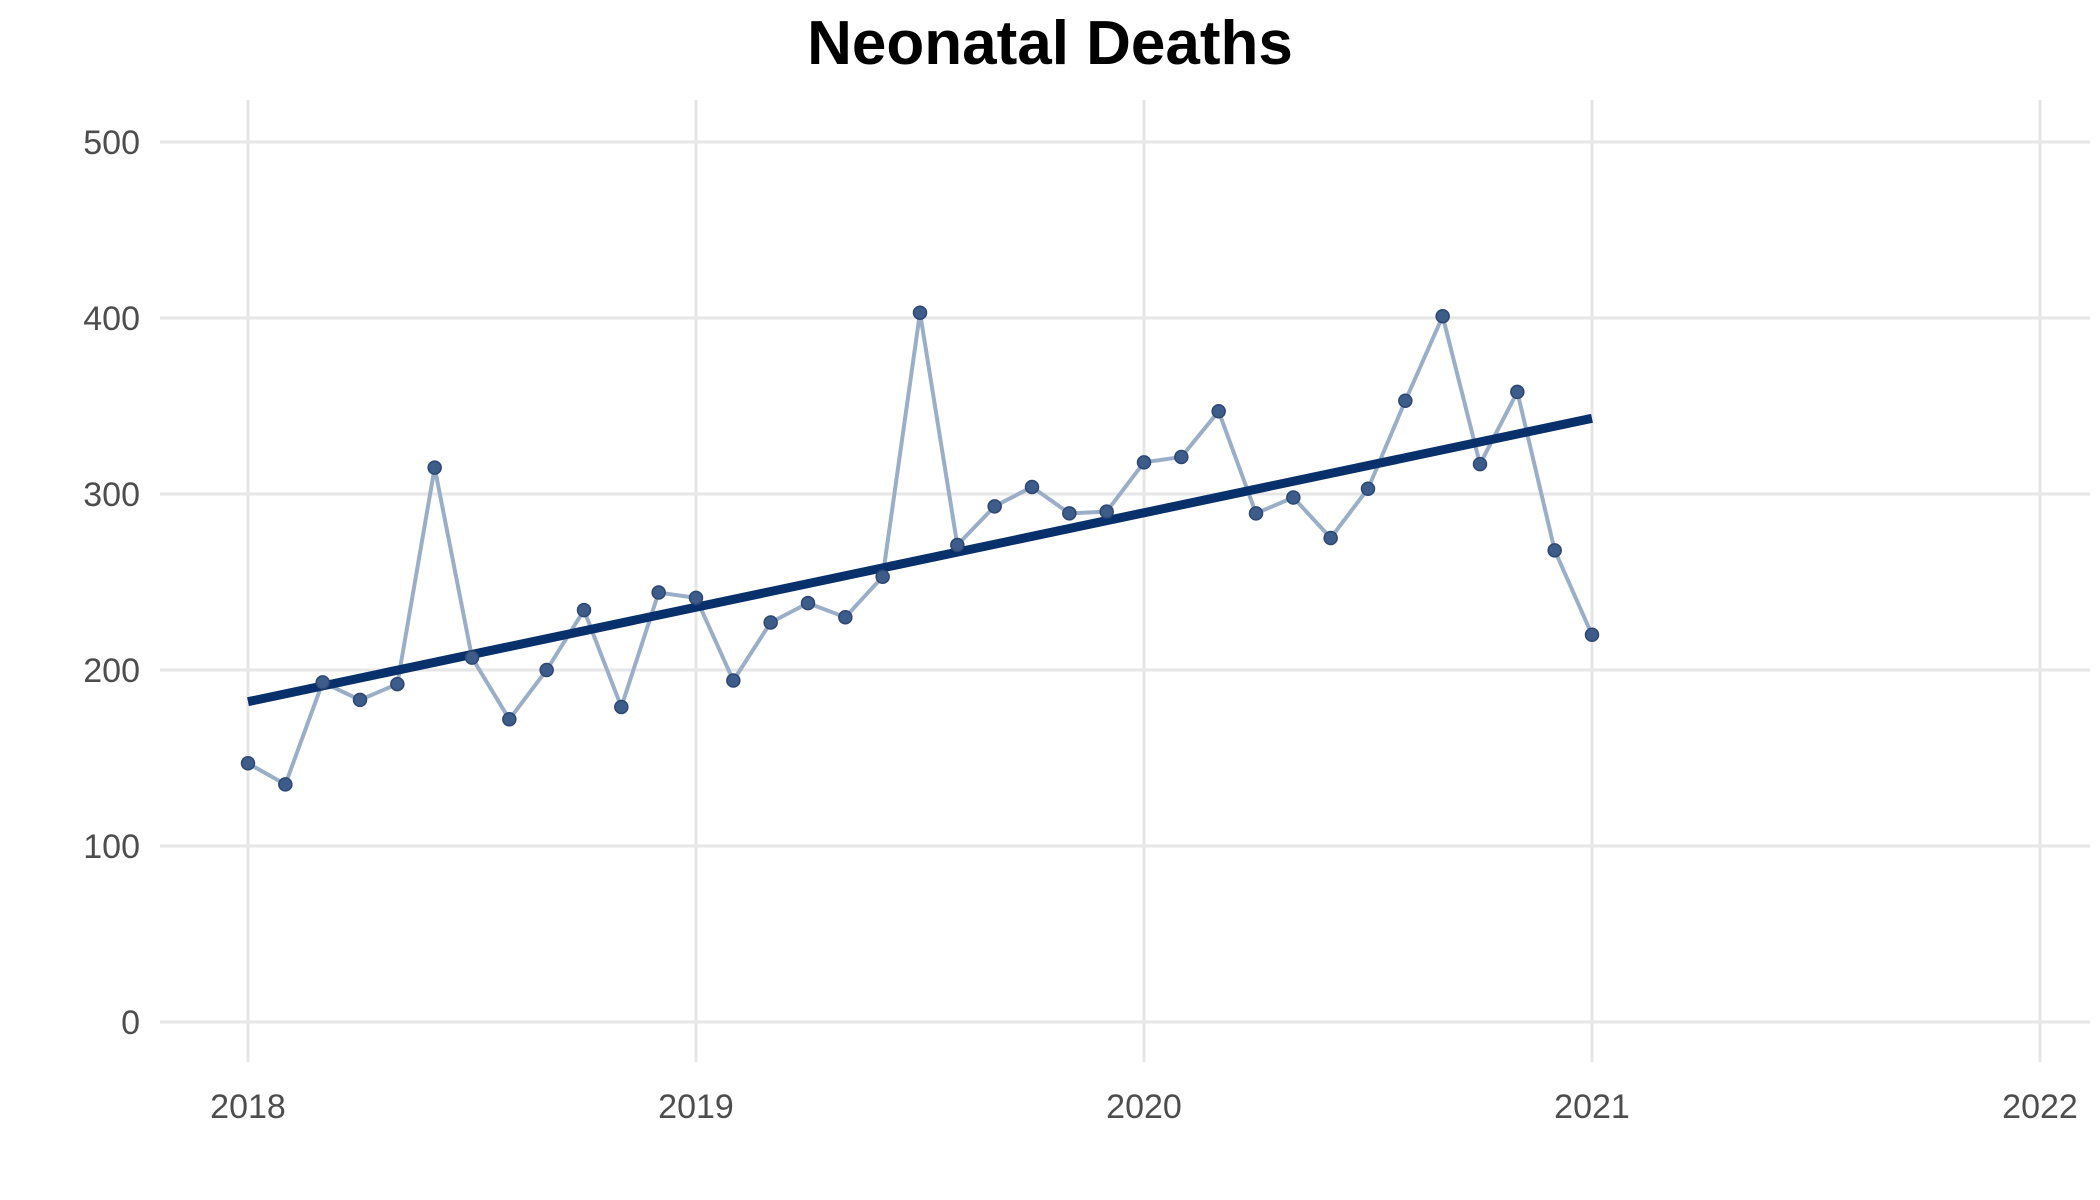  What do you see at coordinates (111, 143) in the screenshot?
I see `y-tick-label: 500` at bounding box center [111, 143].